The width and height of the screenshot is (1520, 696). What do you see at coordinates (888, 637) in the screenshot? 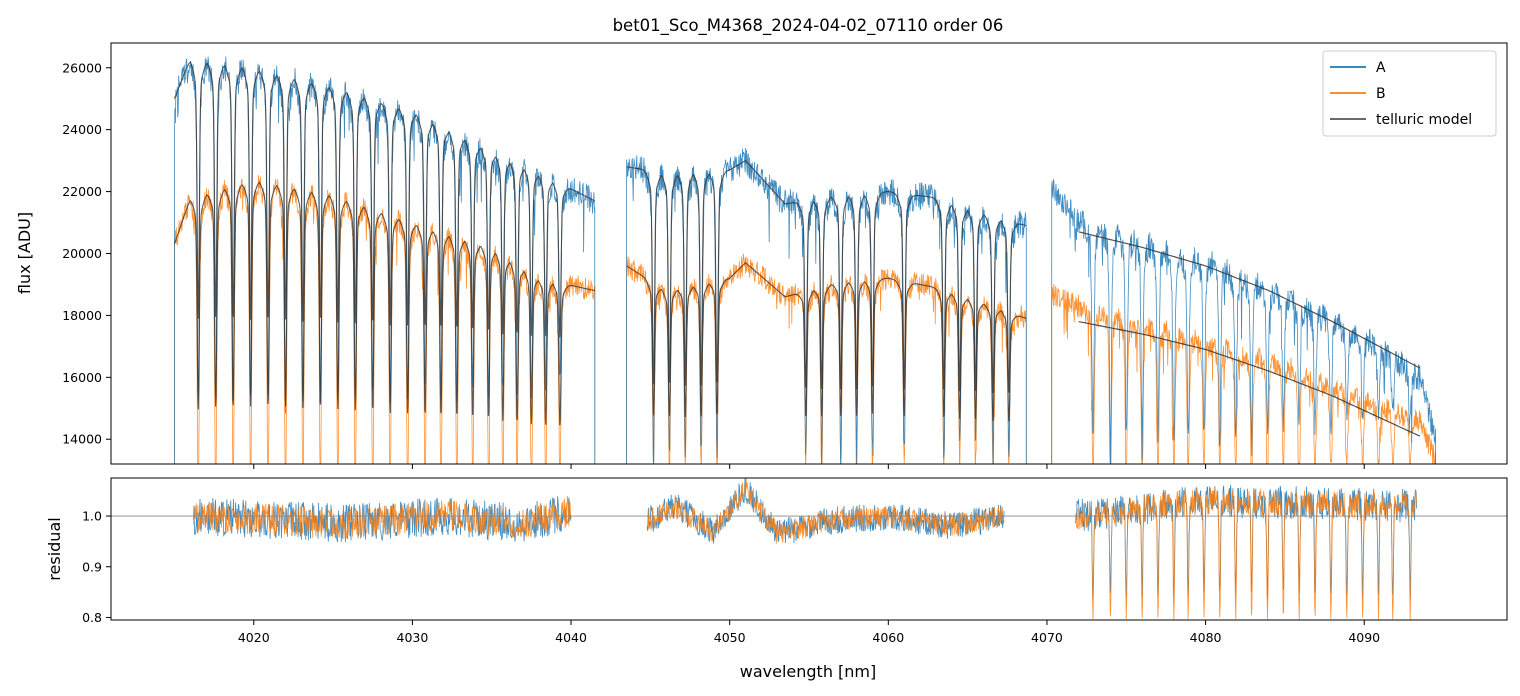
I see `x-tick-label: 4060` at bounding box center [888, 637].